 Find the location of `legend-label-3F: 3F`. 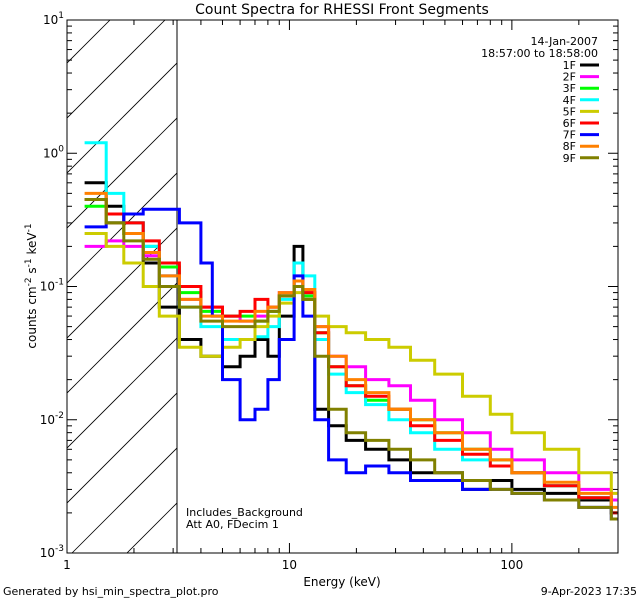

legend-label-3F: 3F is located at coordinates (569, 88).